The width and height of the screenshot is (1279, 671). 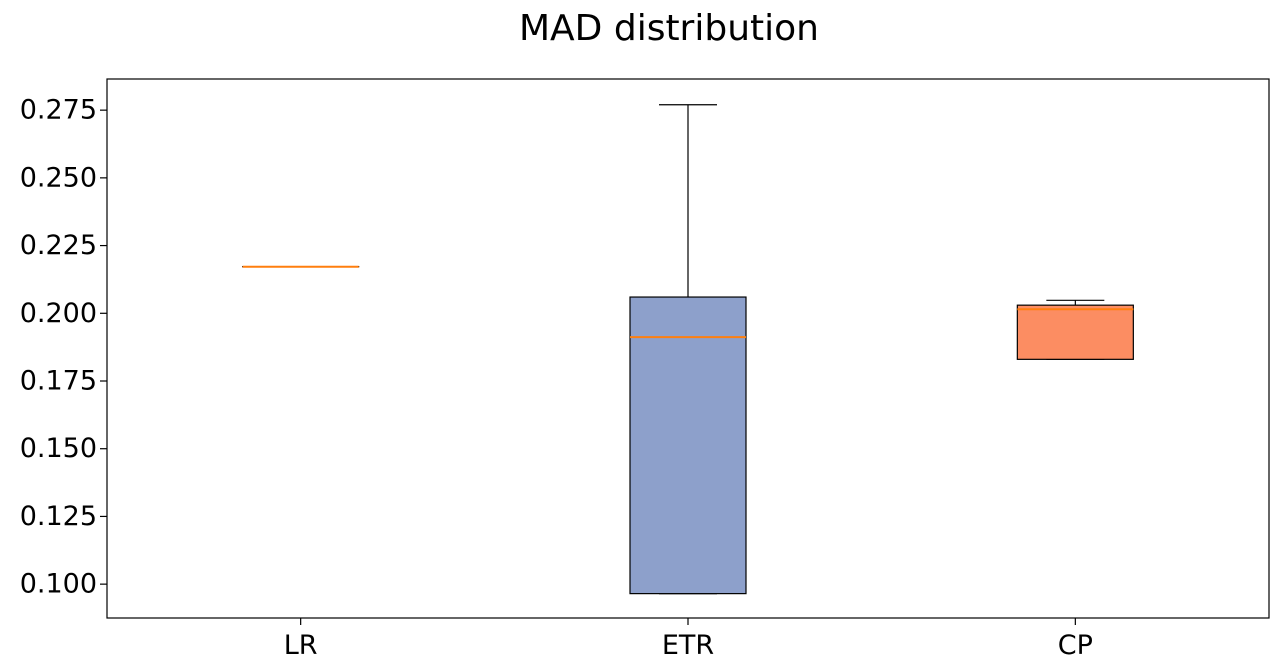 What do you see at coordinates (58, 516) in the screenshot?
I see `y-tick-label: 0.125` at bounding box center [58, 516].